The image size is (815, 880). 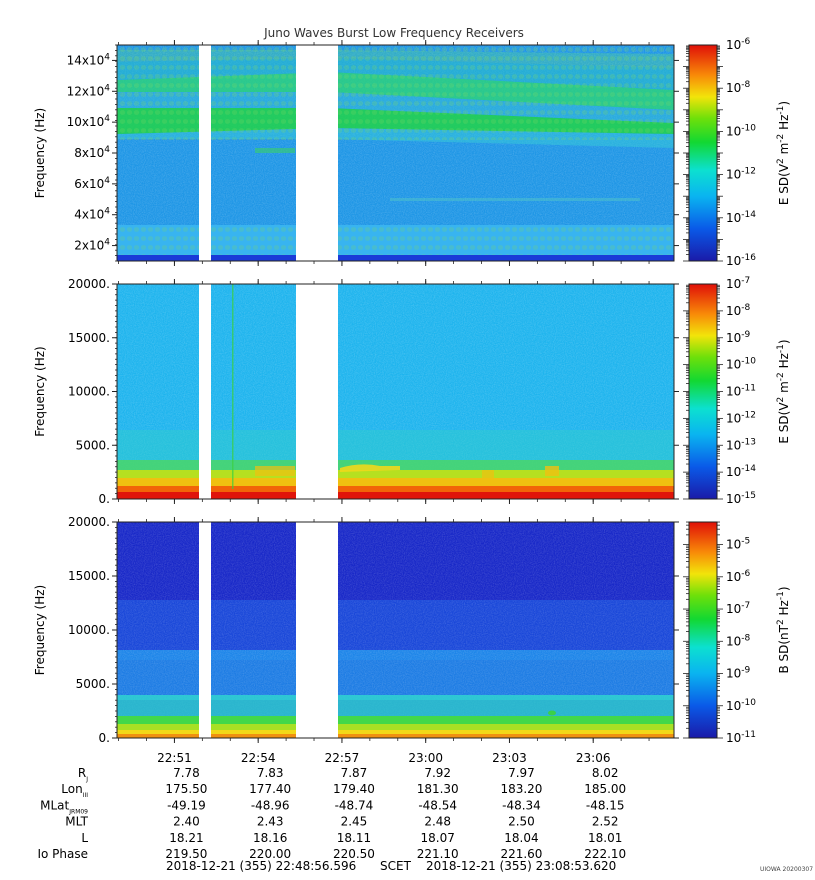 I want to click on ephemeris-value: 177.40, so click(x=270, y=789).